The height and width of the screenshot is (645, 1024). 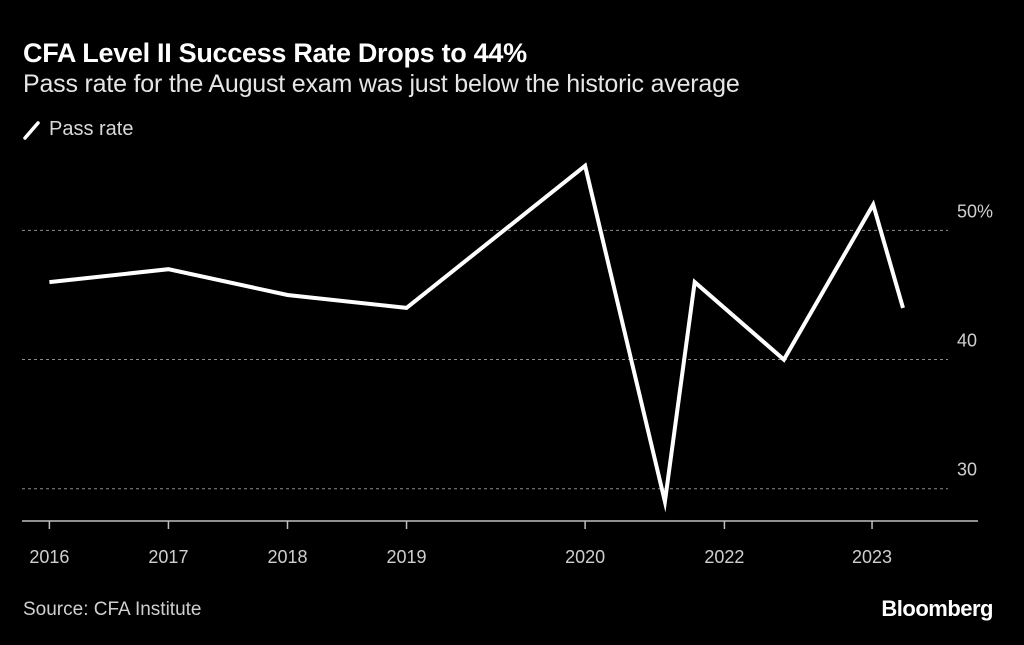 I want to click on x-tick-label: 2019, so click(x=407, y=557).